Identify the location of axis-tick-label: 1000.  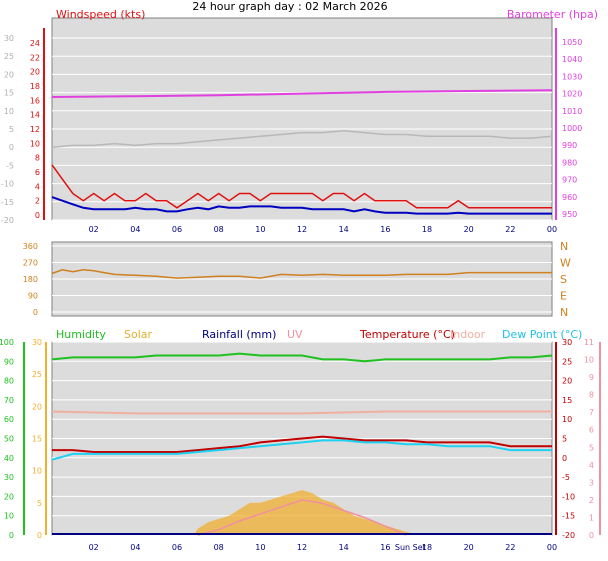
(572, 128).